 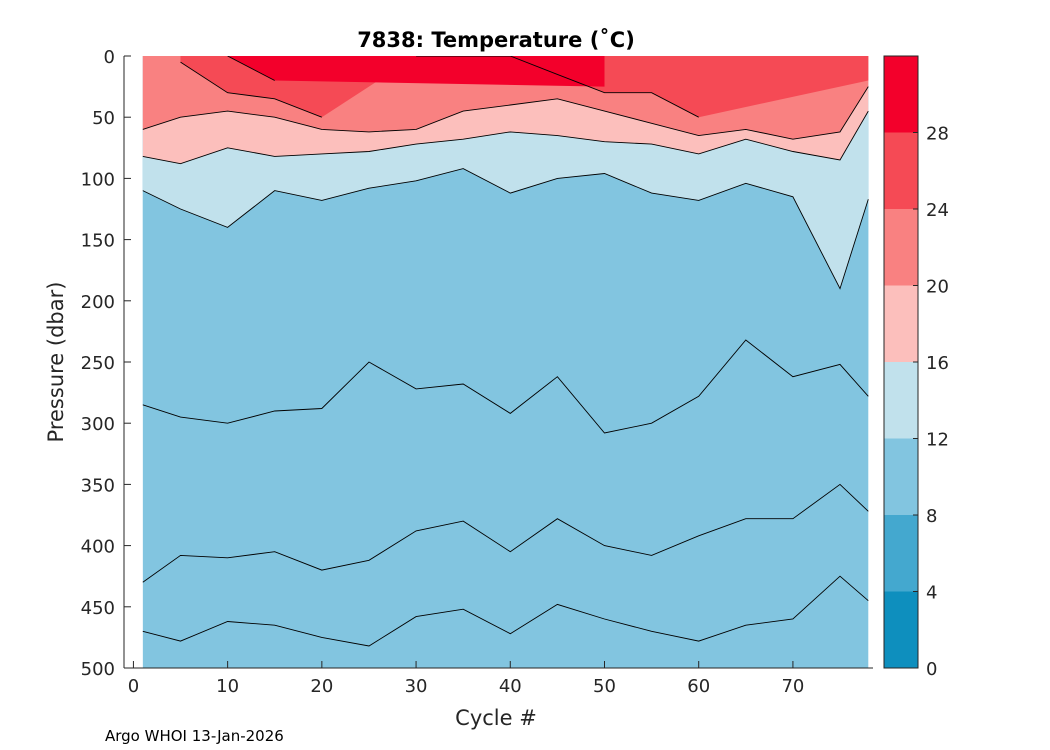 I want to click on colorbar: 0 4 8 12 16 20 24 28, so click(x=916, y=368).